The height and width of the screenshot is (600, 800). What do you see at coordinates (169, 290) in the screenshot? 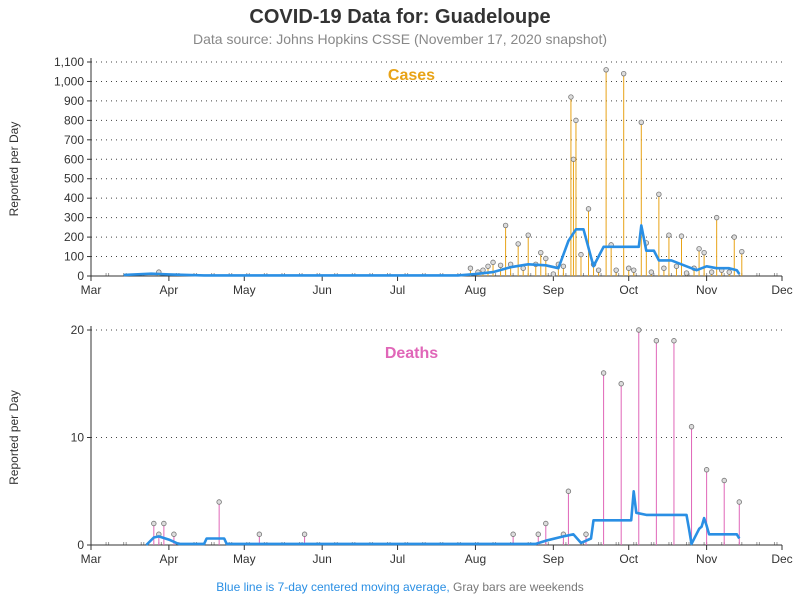
I see `x-tick-label: Apr` at bounding box center [169, 290].